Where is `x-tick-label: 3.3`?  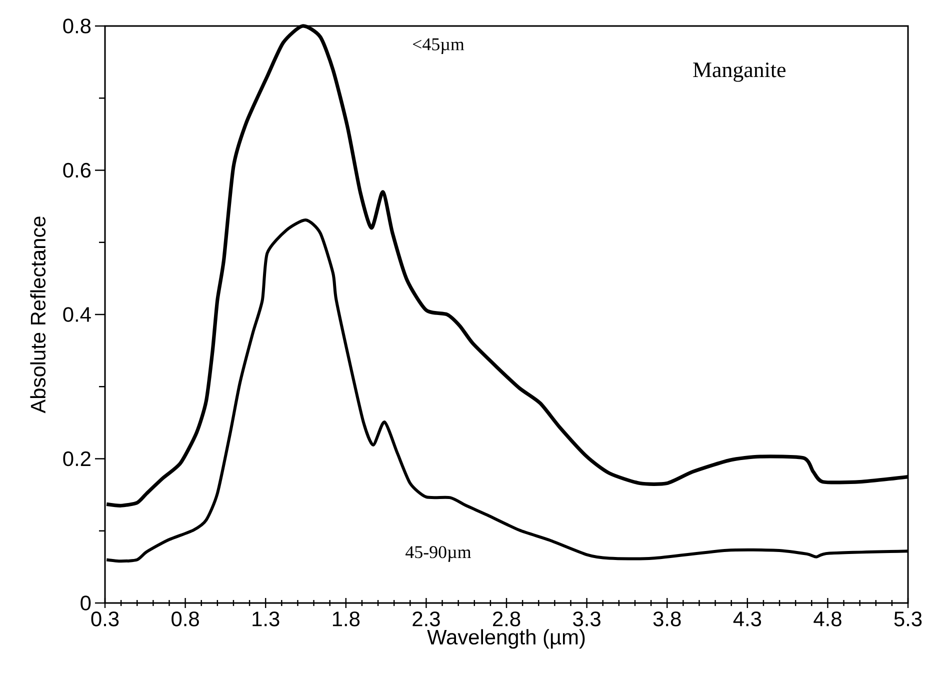 x-tick-label: 3.3 is located at coordinates (586, 619).